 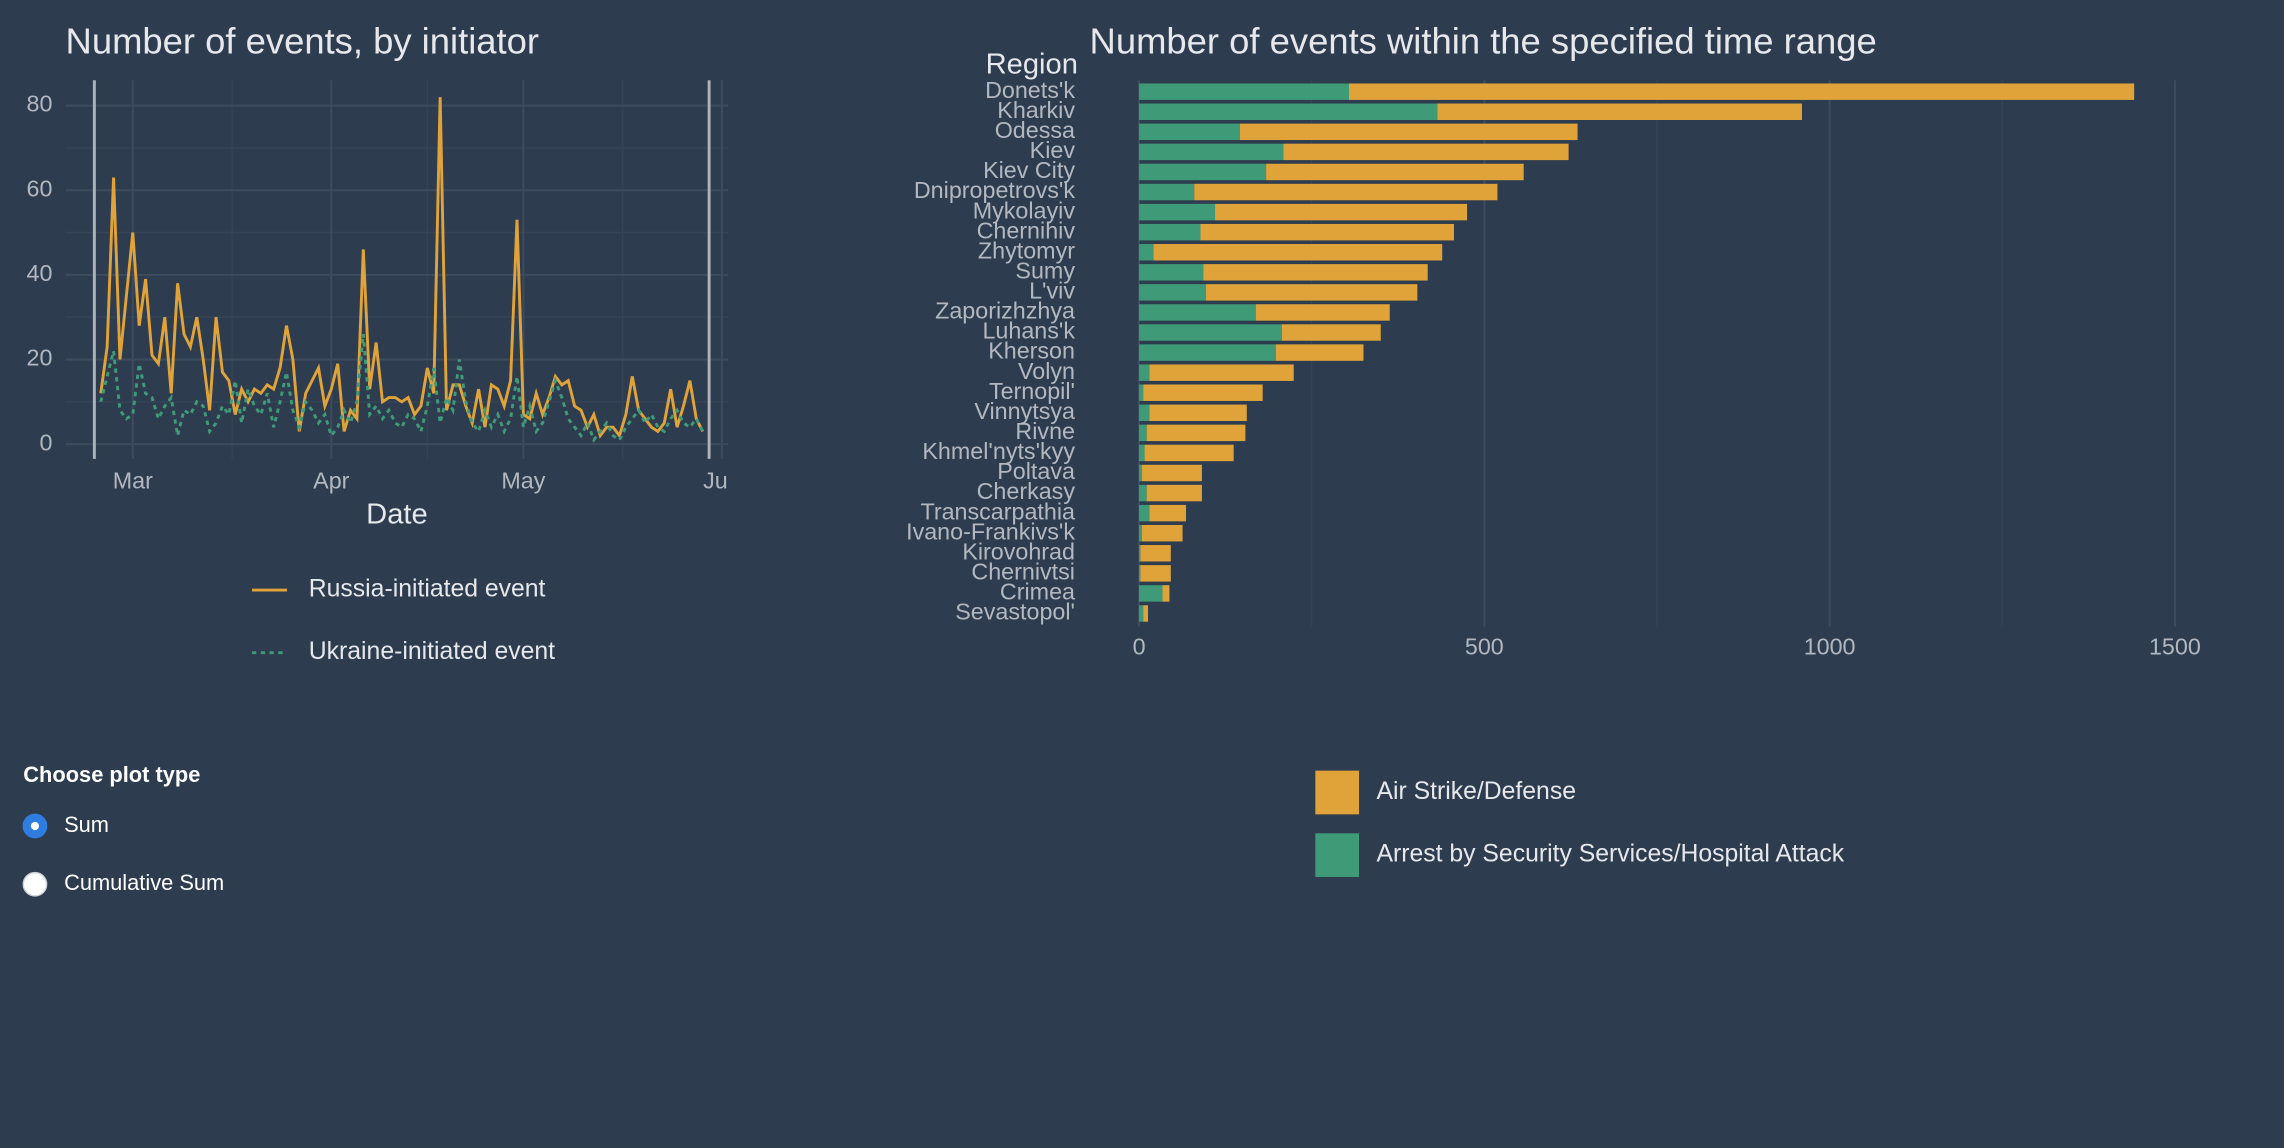 I want to click on radio-button, so click(x=35, y=884).